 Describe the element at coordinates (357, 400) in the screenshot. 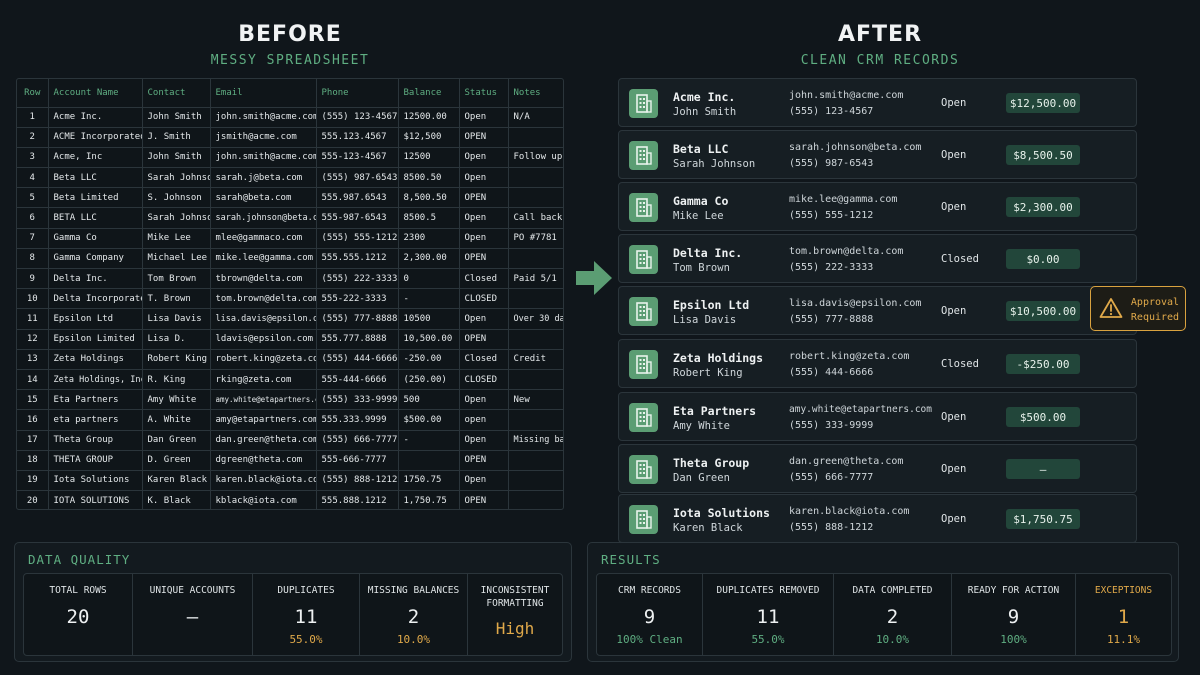

I see `table-cell: (555) 333-9999` at that location.